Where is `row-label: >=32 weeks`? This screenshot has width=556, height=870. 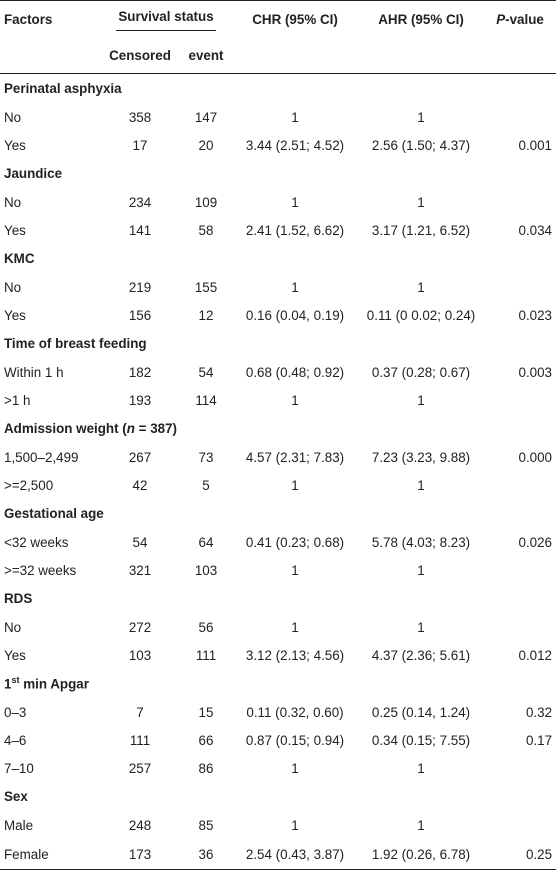 row-label: >=32 weeks is located at coordinates (40, 570).